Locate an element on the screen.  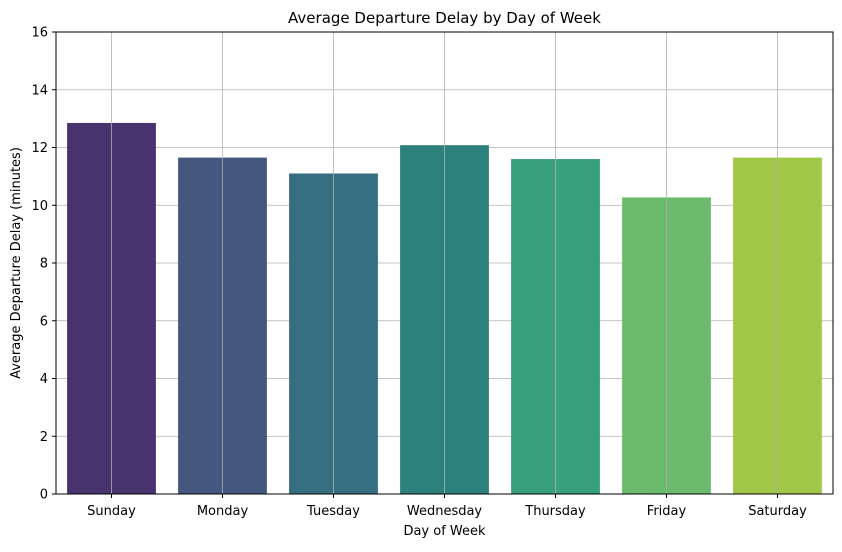
y-tick-label: 0 is located at coordinates (44, 495).